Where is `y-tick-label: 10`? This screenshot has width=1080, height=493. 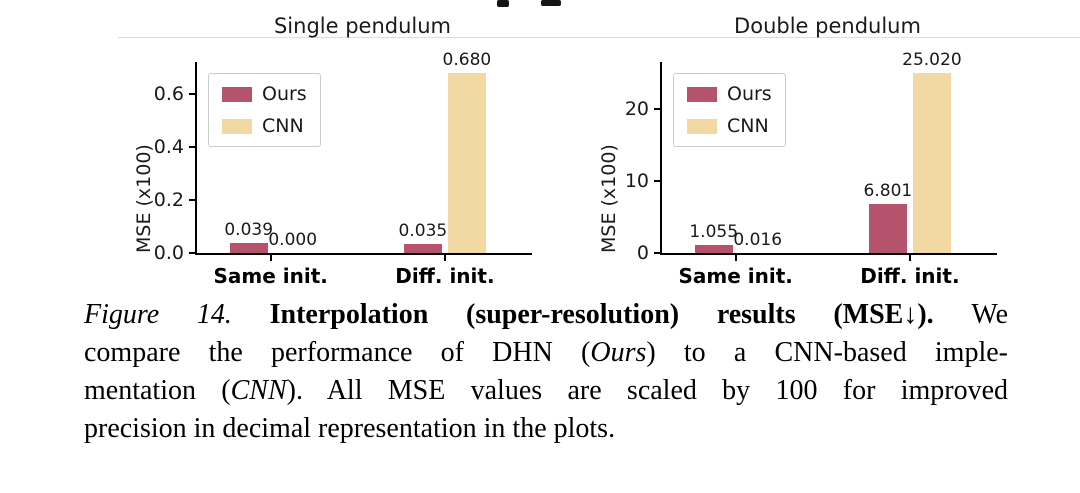
y-tick-label: 10 is located at coordinates (636, 180).